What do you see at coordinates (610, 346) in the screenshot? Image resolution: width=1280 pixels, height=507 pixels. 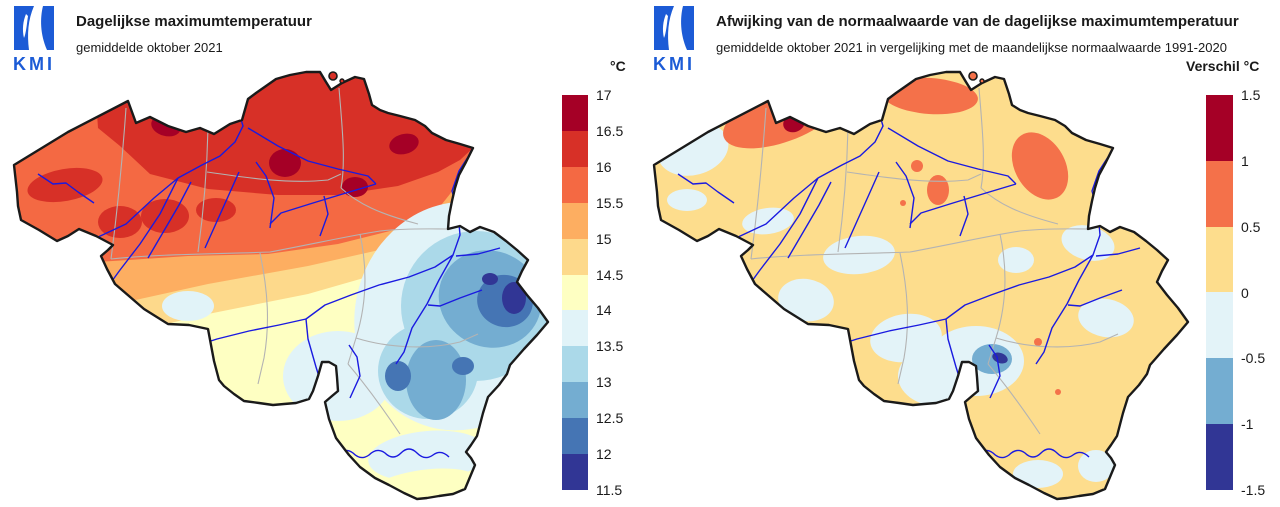 I see `legend-tick: 13.5` at bounding box center [610, 346].